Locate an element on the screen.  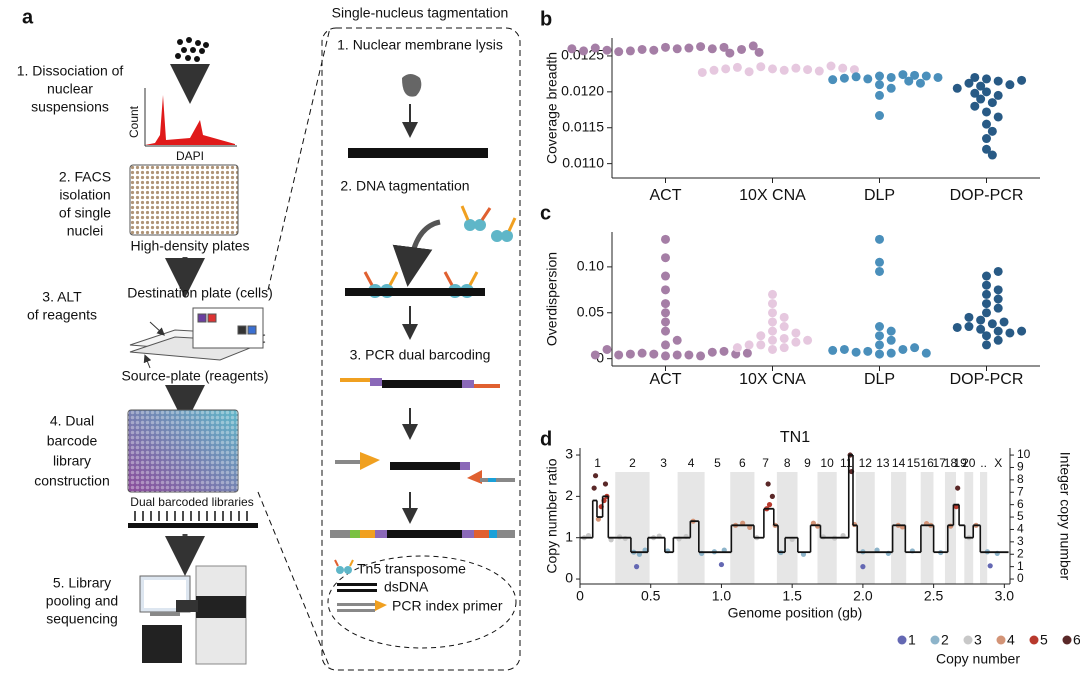
box-title: Single-nucleus tagmentation is located at coordinates (420, 13).